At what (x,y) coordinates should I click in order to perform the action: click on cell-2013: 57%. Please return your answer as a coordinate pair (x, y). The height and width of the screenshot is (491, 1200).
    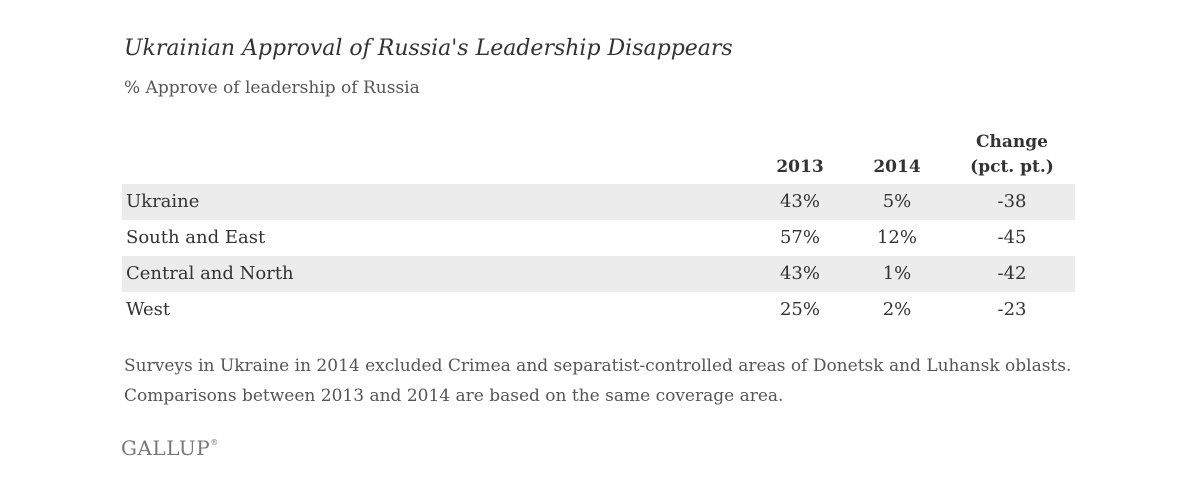
    Looking at the image, I should click on (799, 237).